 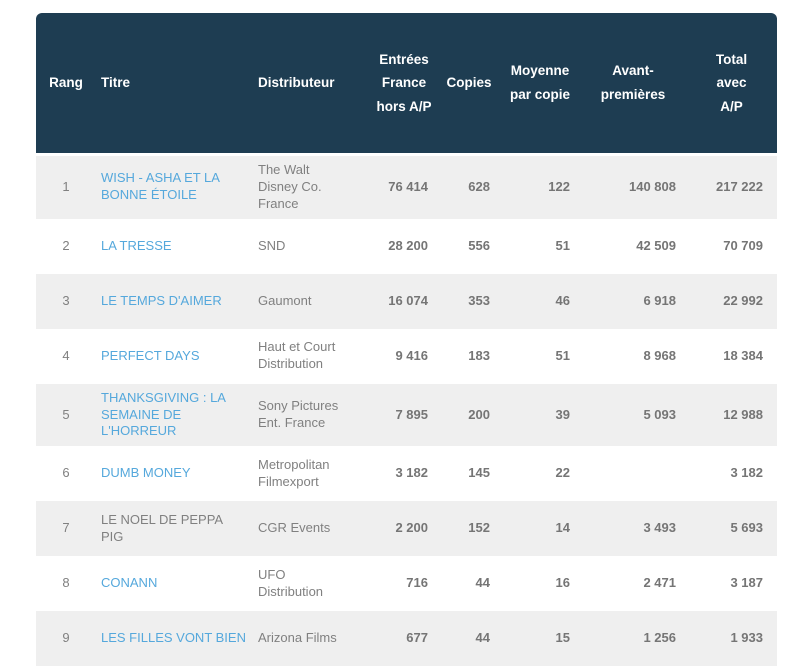 I want to click on film-title-link: LA TRESSE, so click(x=136, y=245).